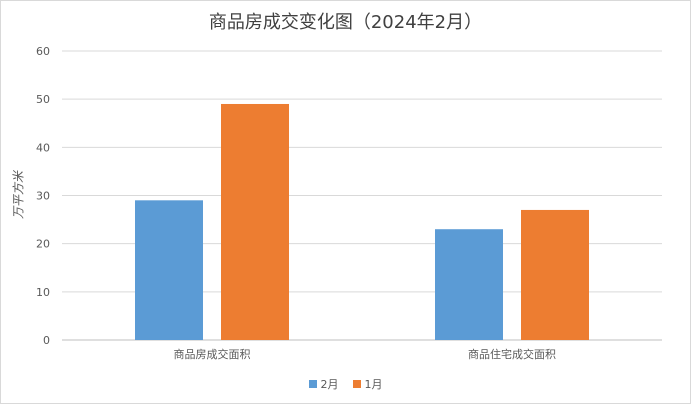 The width and height of the screenshot is (691, 404). Describe the element at coordinates (345, 22) in the screenshot. I see `chart-title: 商品房成交变化图（2024年2月）` at that location.